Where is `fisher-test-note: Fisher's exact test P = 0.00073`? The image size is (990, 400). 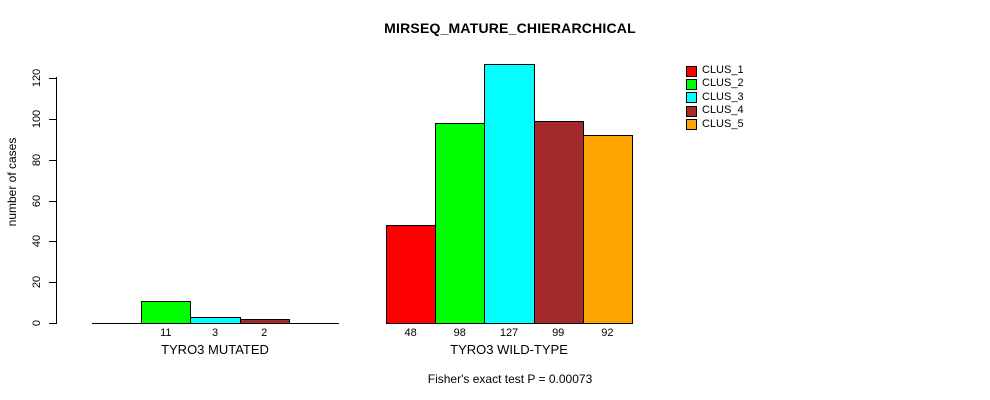 fisher-test-note: Fisher's exact test P = 0.00073 is located at coordinates (510, 379).